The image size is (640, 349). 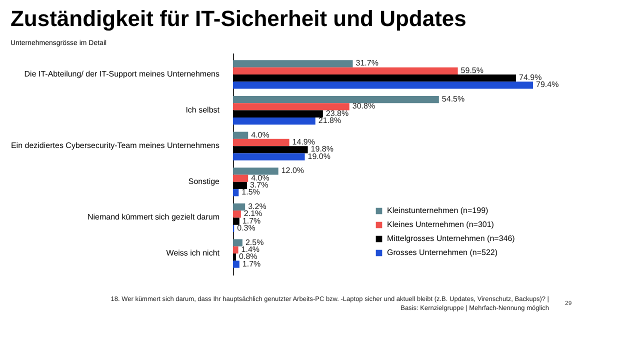 I want to click on data-label: 30.8%, so click(x=364, y=106).